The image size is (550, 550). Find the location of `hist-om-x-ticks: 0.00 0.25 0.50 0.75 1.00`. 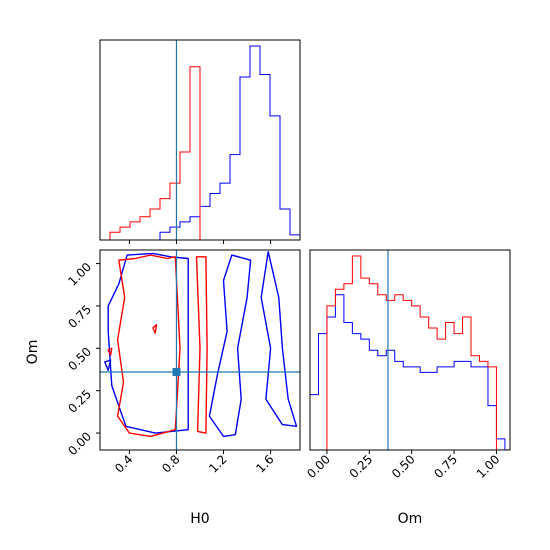

hist-om-x-ticks: 0.00 0.25 0.50 0.75 1.00 is located at coordinates (403, 465).